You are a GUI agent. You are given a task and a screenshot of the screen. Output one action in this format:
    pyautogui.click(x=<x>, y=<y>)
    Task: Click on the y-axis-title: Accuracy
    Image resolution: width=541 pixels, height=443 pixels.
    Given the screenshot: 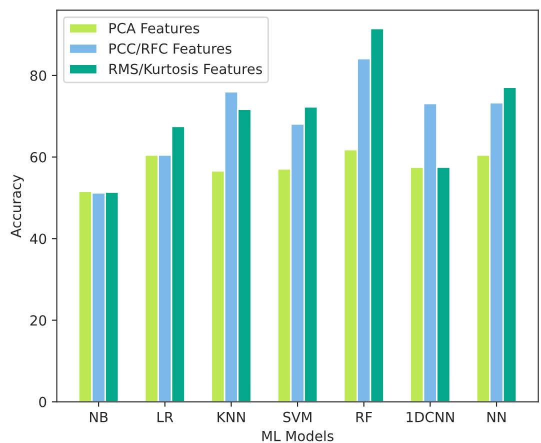 What is the action you would take?
    pyautogui.click(x=17, y=206)
    